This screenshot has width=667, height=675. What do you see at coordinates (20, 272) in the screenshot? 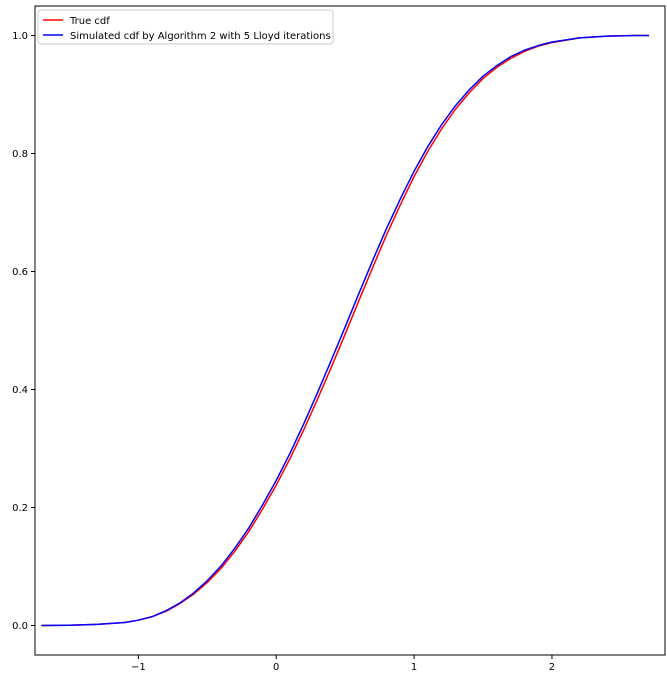
I see `y-tick-label: 0.6` at bounding box center [20, 272].